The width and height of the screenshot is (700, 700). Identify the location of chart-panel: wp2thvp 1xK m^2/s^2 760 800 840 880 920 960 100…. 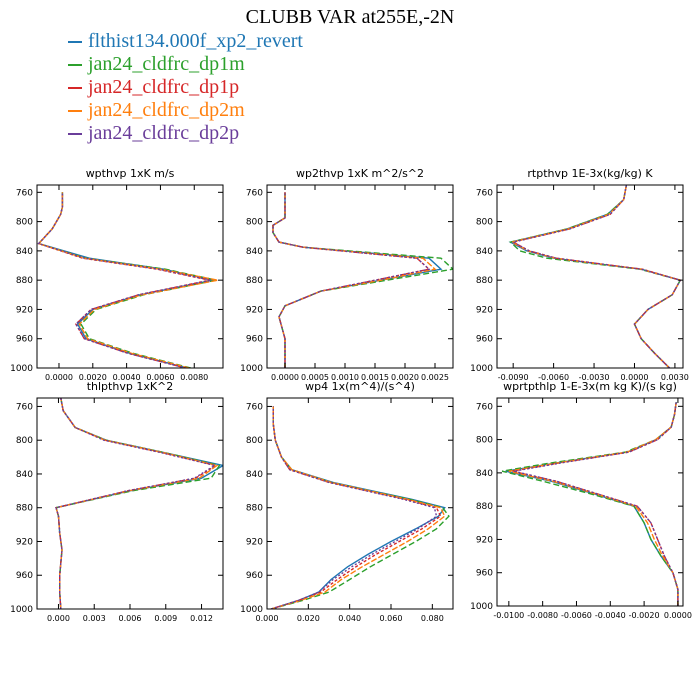
(347, 274).